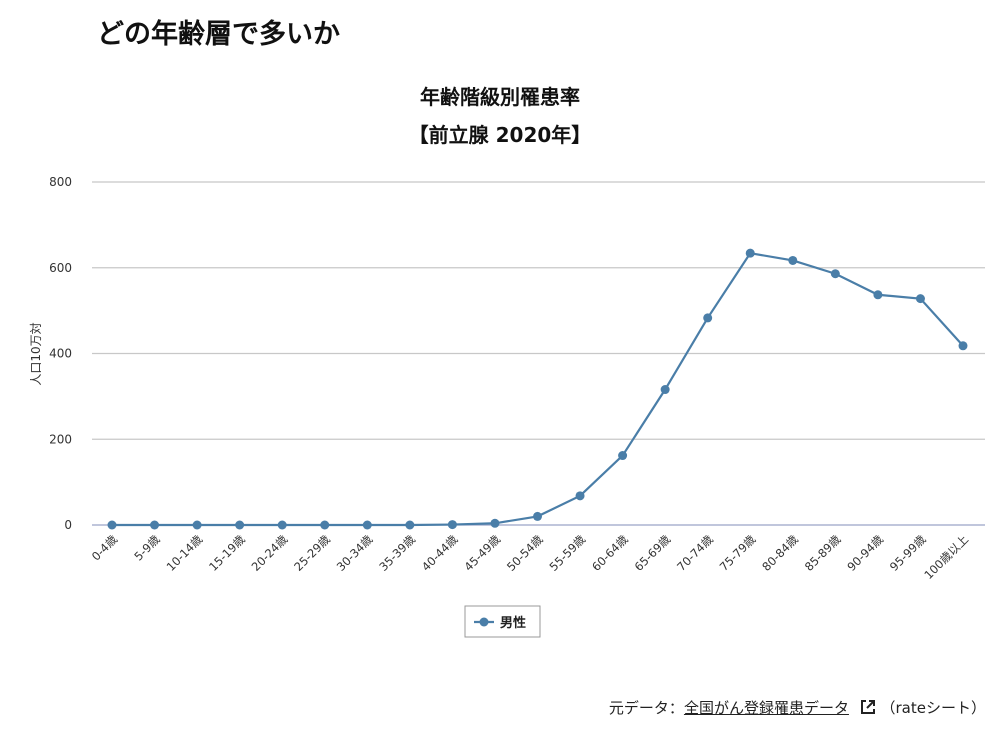 This screenshot has height=731, width=1000. I want to click on chart-title: 年齢階級別罹患率, so click(500, 97).